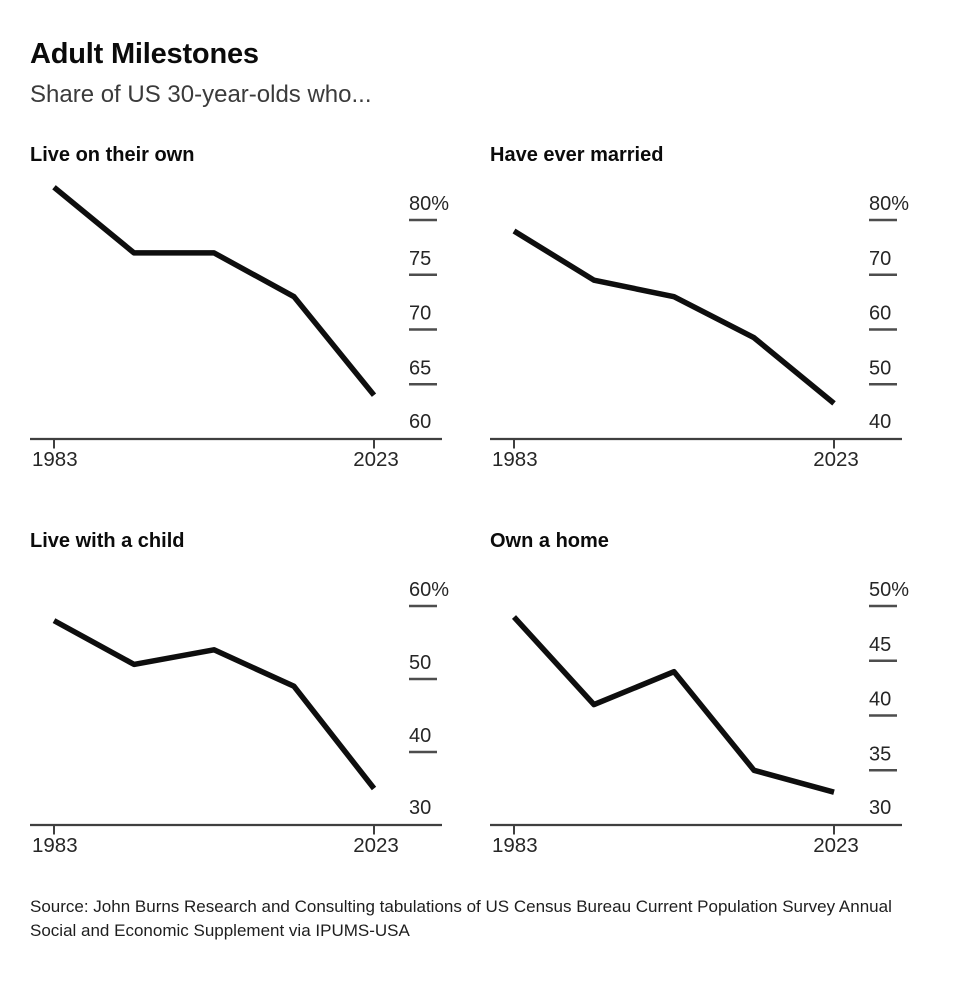 The width and height of the screenshot is (959, 986). I want to click on chart-live-on-their-own: 80% 75 70 65 60 1983 2023, so click(239, 328).